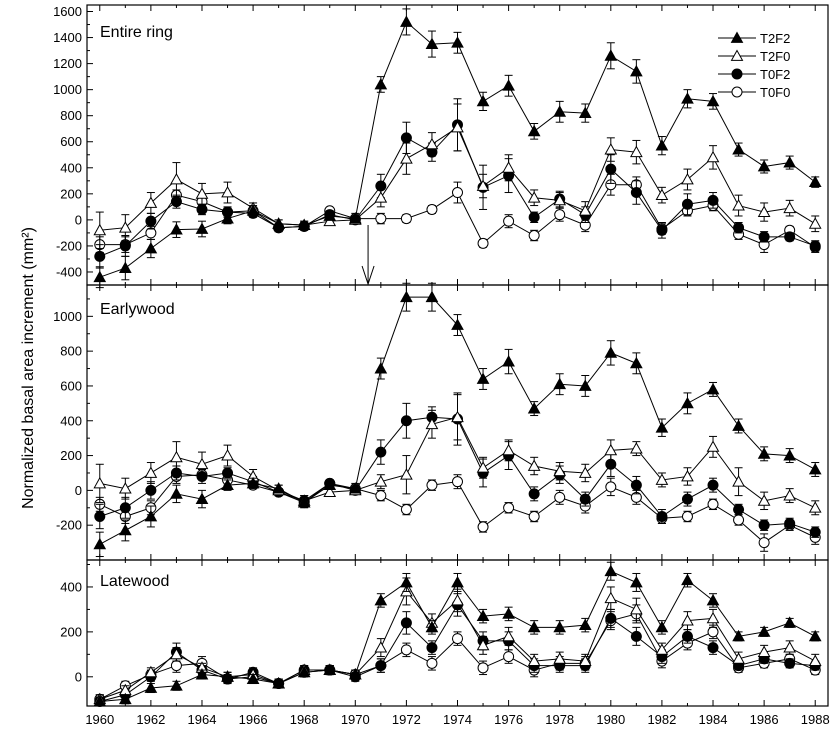 The image size is (837, 738). I want to click on x-tick-label: 1970, so click(355, 719).